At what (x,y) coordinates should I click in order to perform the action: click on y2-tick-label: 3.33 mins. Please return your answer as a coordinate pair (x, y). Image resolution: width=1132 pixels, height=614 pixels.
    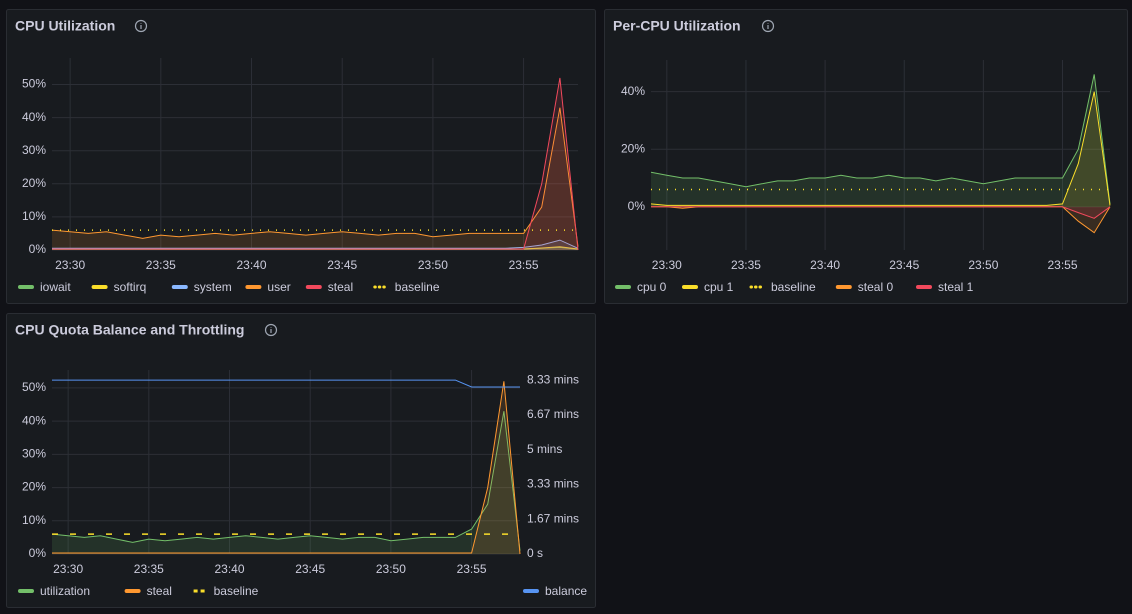
    Looking at the image, I should click on (553, 484).